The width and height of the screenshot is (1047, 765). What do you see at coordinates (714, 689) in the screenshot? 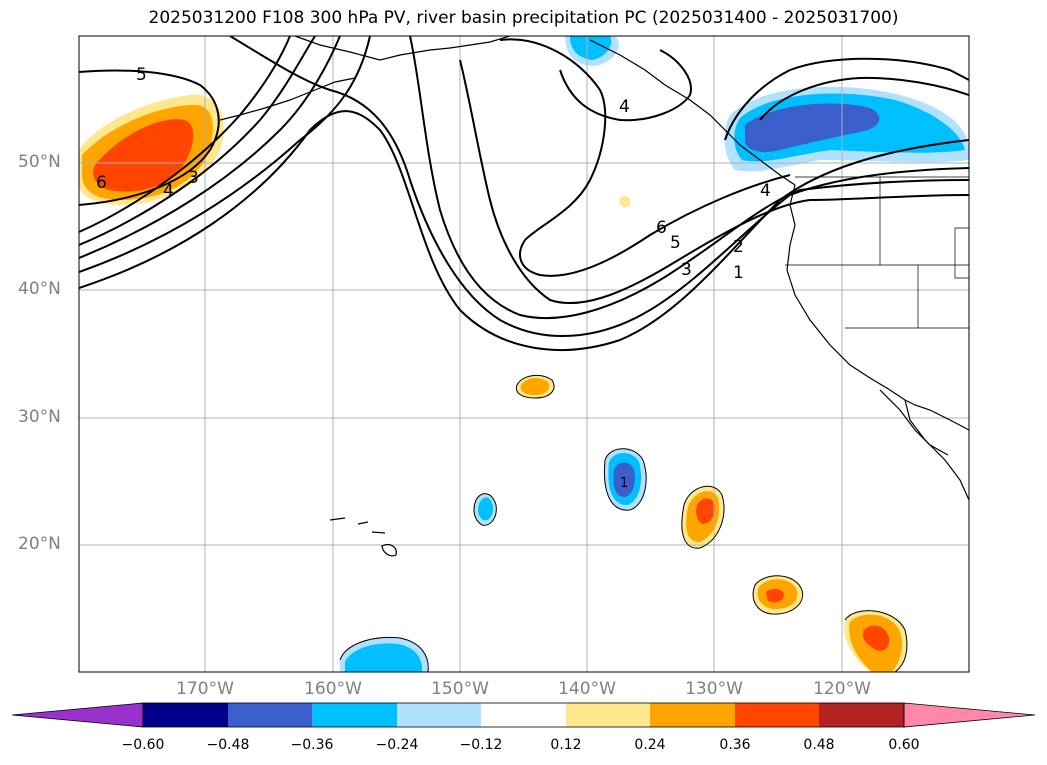
I see `longitude-label: 130°W` at bounding box center [714, 689].